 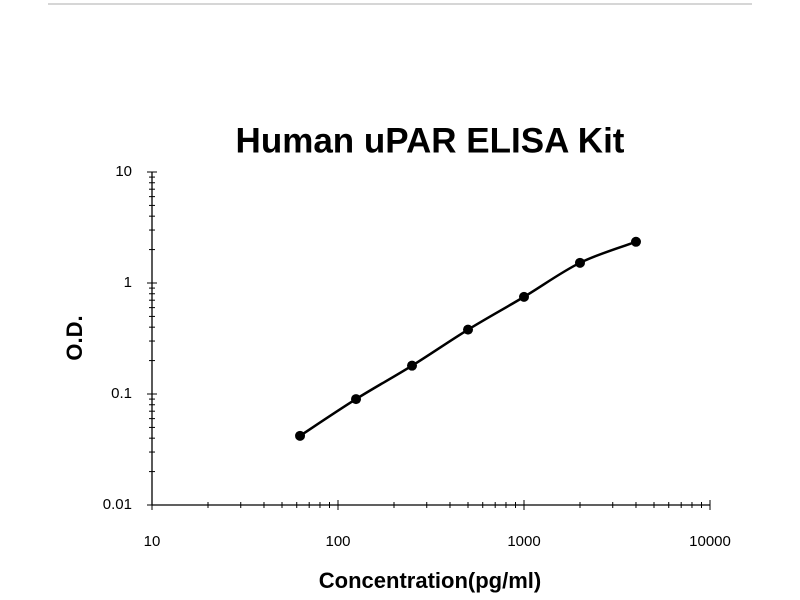 I want to click on y-tick-label: 10, so click(x=123, y=171).